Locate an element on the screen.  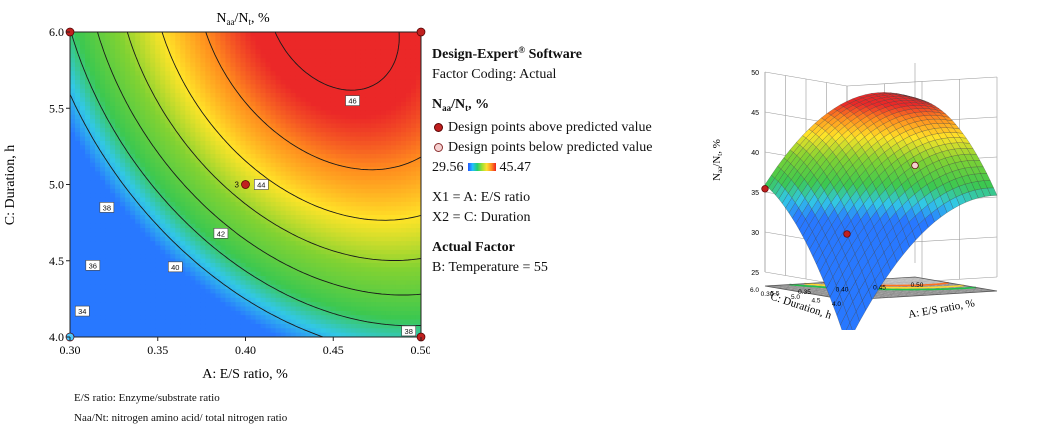
actual-factor-title: Actual Factor is located at coordinates (473, 247).